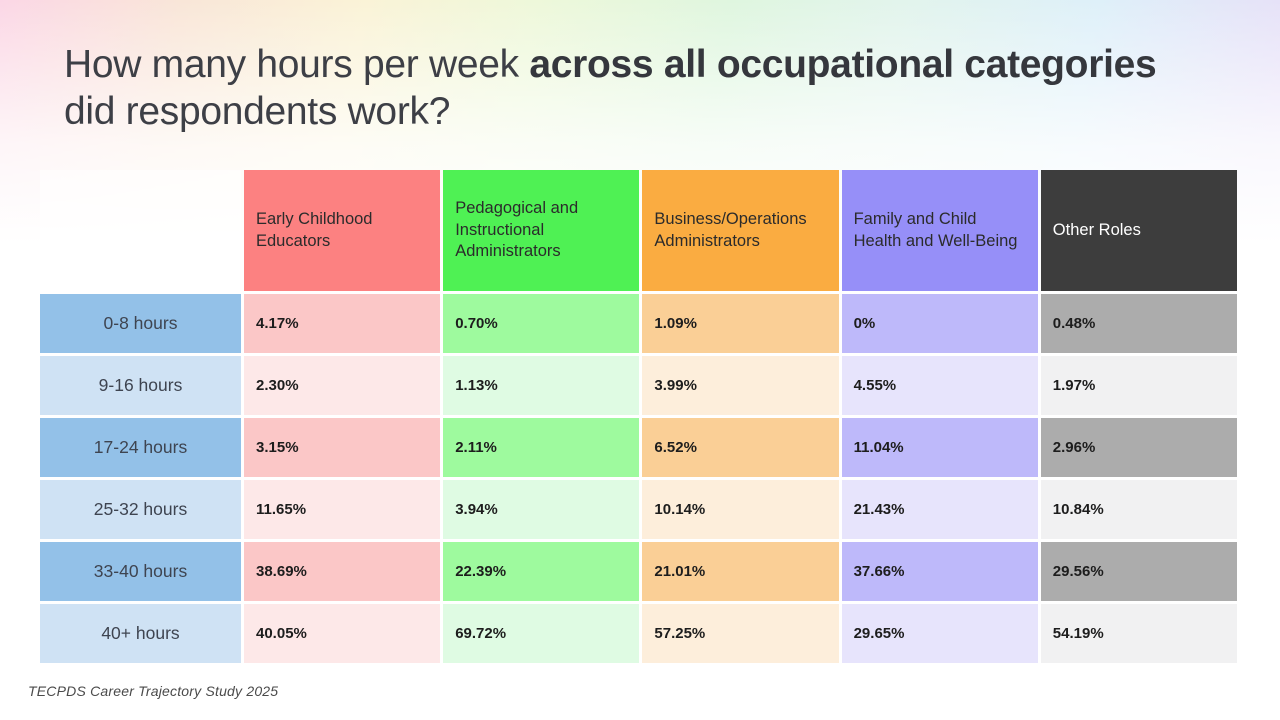 This screenshot has width=1280, height=720. What do you see at coordinates (740, 230) in the screenshot?
I see `column-header-3: Business/​Operations Administrators` at bounding box center [740, 230].